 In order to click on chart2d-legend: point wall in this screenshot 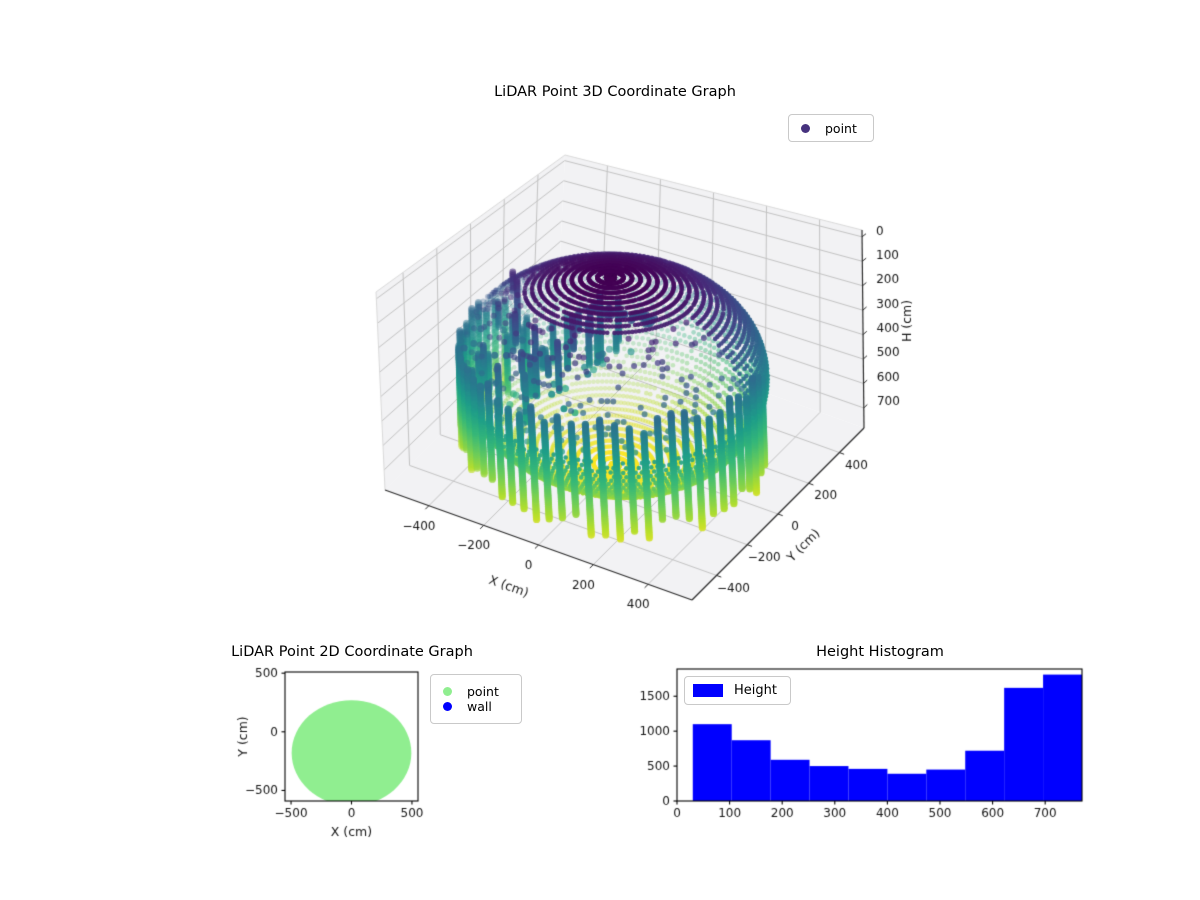, I will do `click(476, 699)`.